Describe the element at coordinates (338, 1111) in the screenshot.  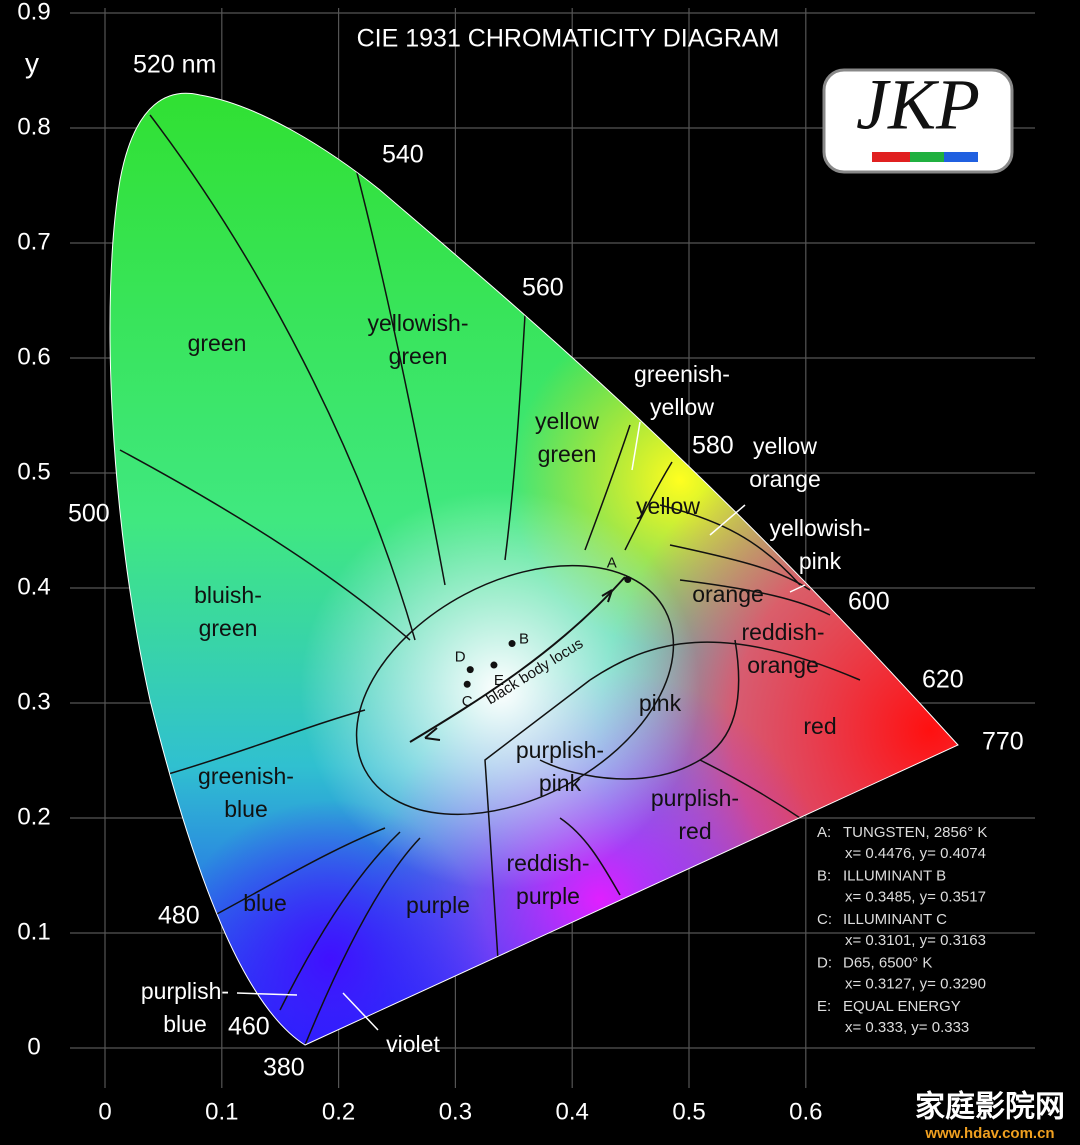
I see `x-tick-label: 0.2` at that location.